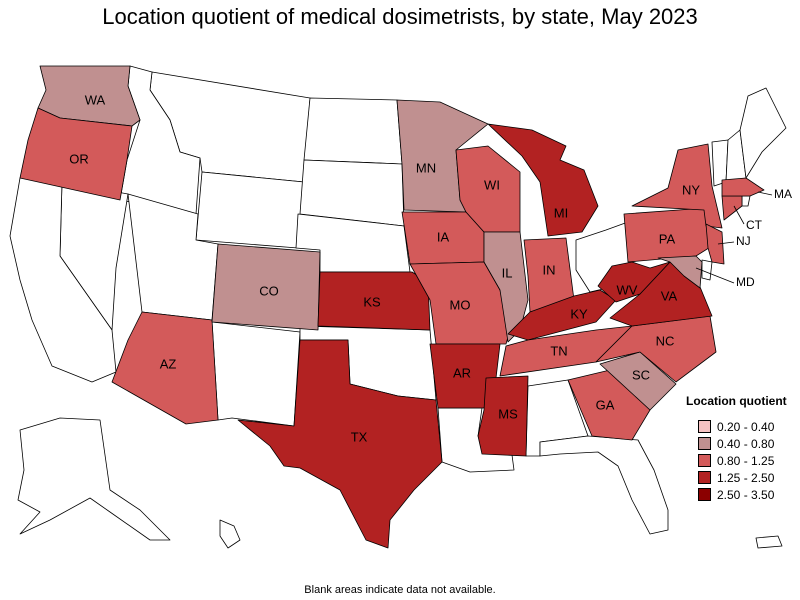 This screenshot has height=600, width=800. Describe the element at coordinates (691, 189) in the screenshot. I see `label-ny: NY` at that location.